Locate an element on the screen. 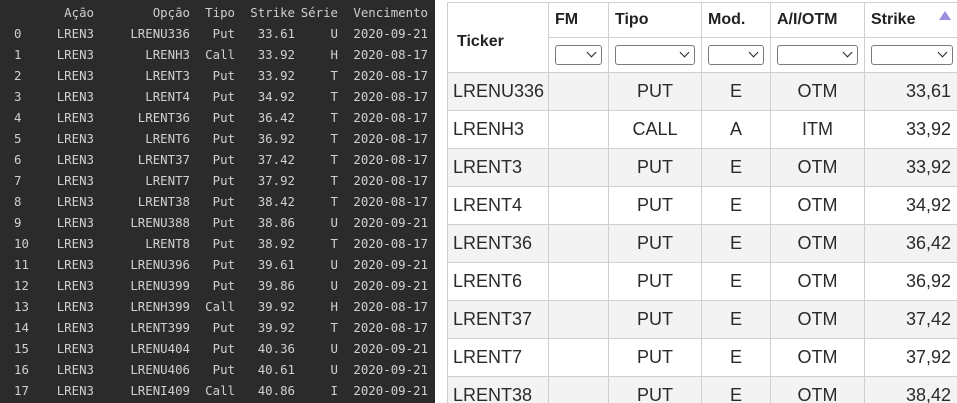 The width and height of the screenshot is (957, 403). grid-row: LRENT37 PUT E OTM 37,42 is located at coordinates (702, 319).